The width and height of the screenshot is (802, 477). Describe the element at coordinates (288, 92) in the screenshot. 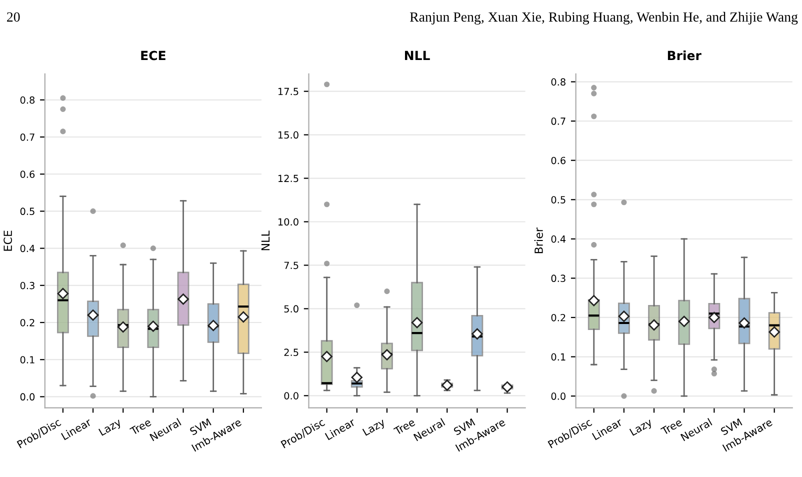

I see `y-tick-label: 17.5` at that location.